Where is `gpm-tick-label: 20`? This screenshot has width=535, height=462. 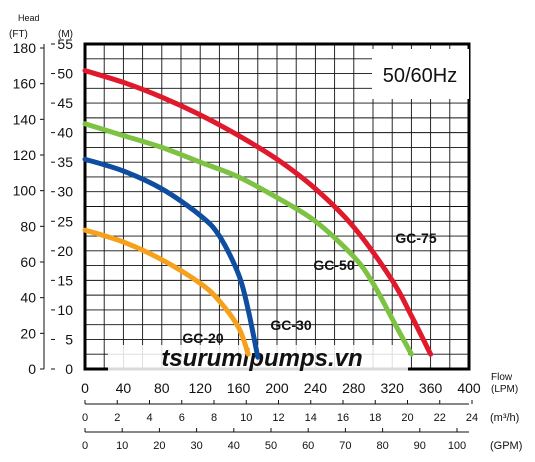 gpm-tick-label: 20 is located at coordinates (159, 446).